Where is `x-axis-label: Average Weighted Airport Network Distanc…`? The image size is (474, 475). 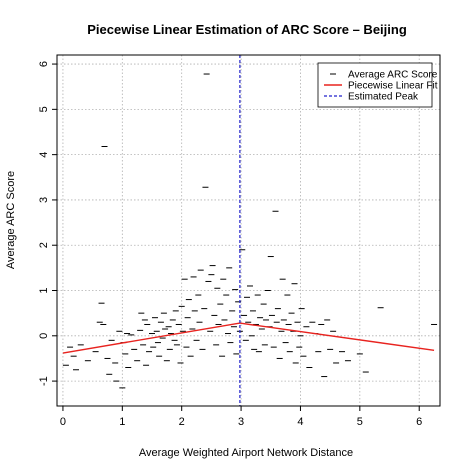
x-axis-label: Average Weighted Airport Network Distanc… is located at coordinates (246, 453).